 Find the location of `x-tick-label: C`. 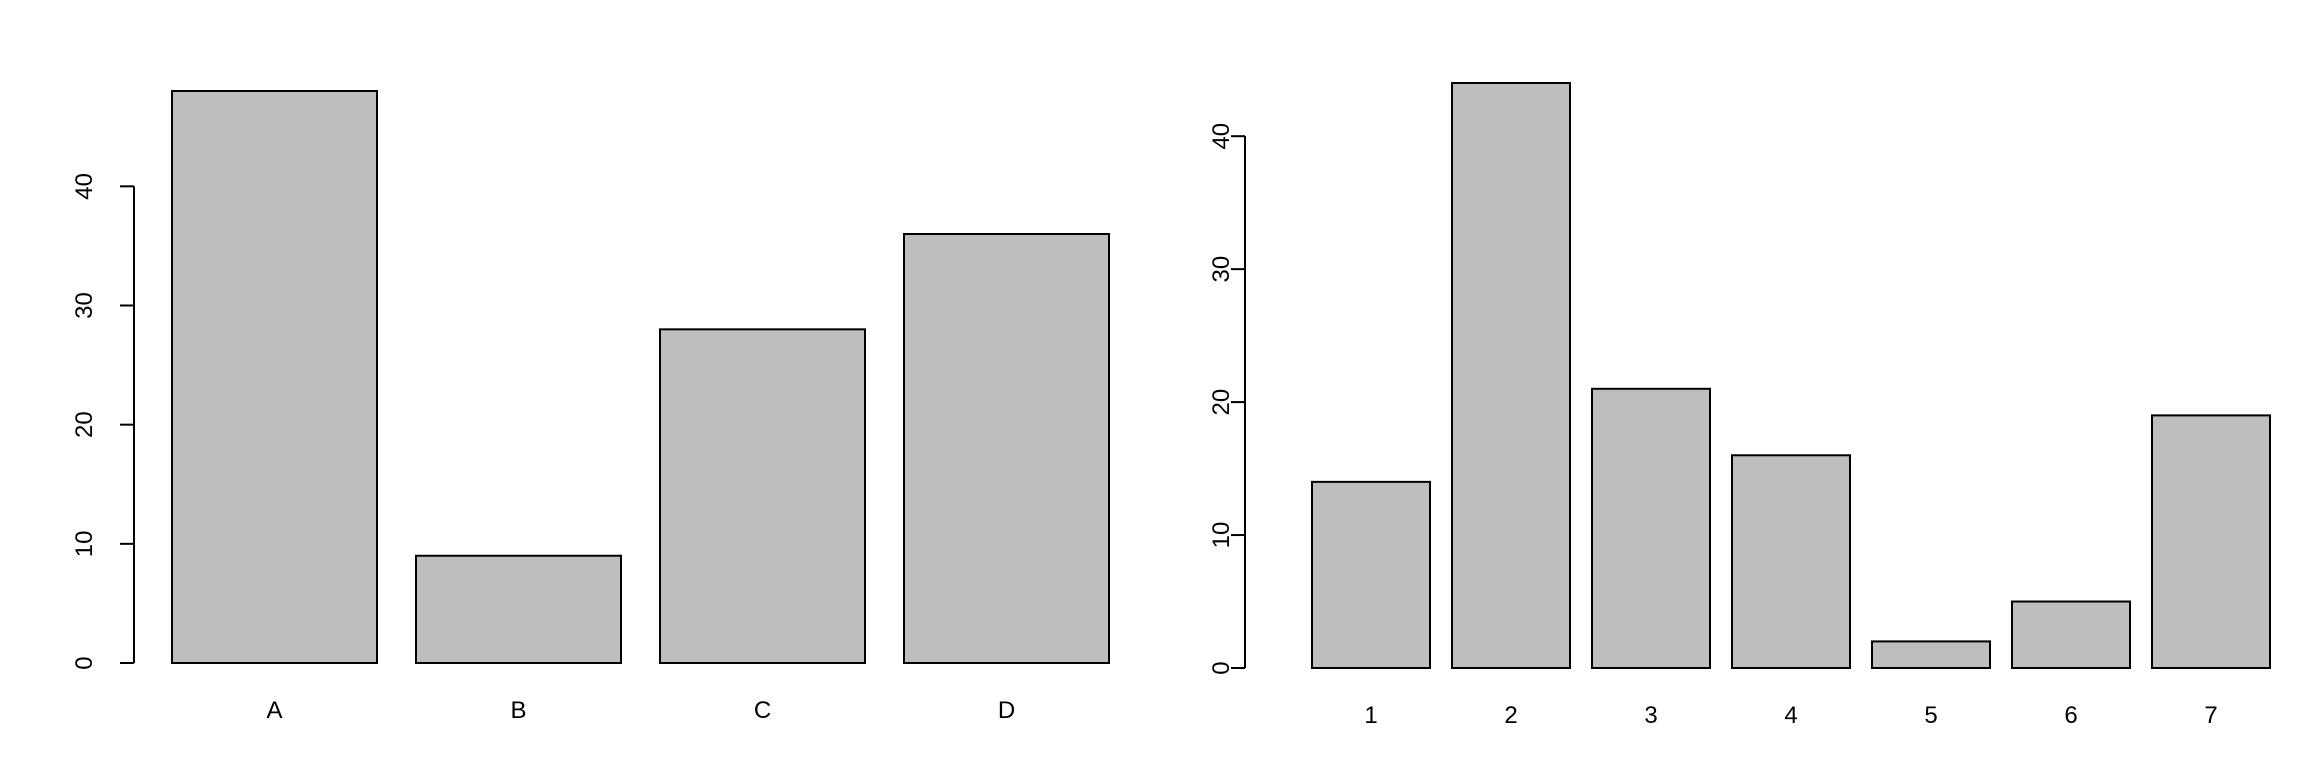

x-tick-label: C is located at coordinates (762, 710).